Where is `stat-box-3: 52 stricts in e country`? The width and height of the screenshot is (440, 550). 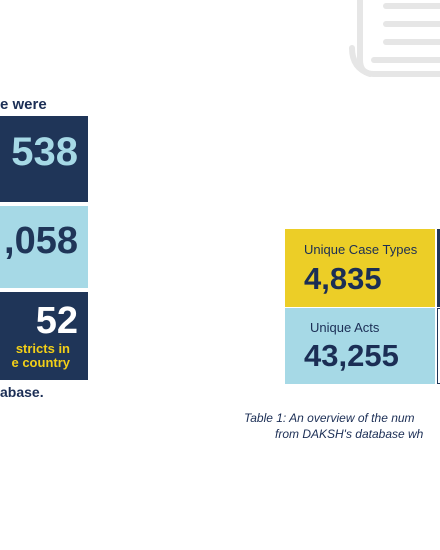 stat-box-3: 52 stricts in e country is located at coordinates (44, 336).